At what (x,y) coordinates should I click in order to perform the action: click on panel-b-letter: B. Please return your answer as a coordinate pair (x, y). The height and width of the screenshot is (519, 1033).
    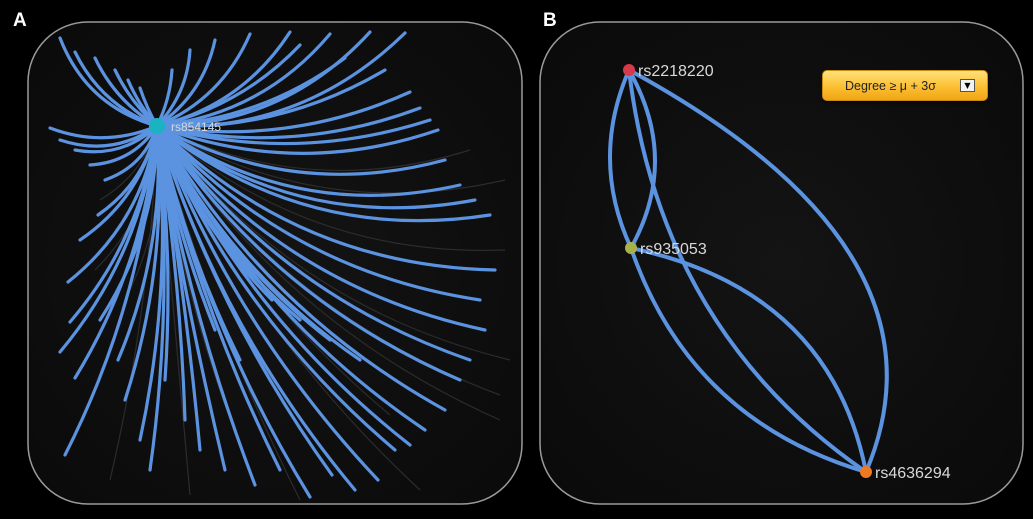
    Looking at the image, I should click on (550, 20).